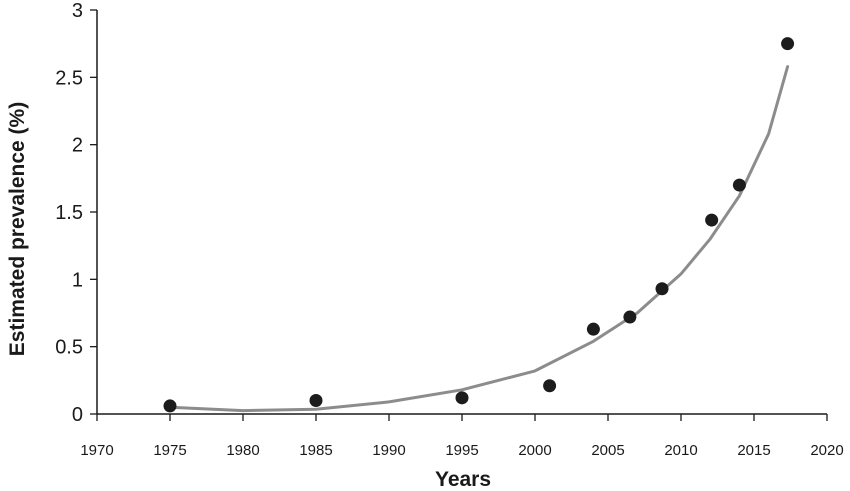  Describe the element at coordinates (69, 213) in the screenshot. I see `y-tick-label: 1.5` at that location.